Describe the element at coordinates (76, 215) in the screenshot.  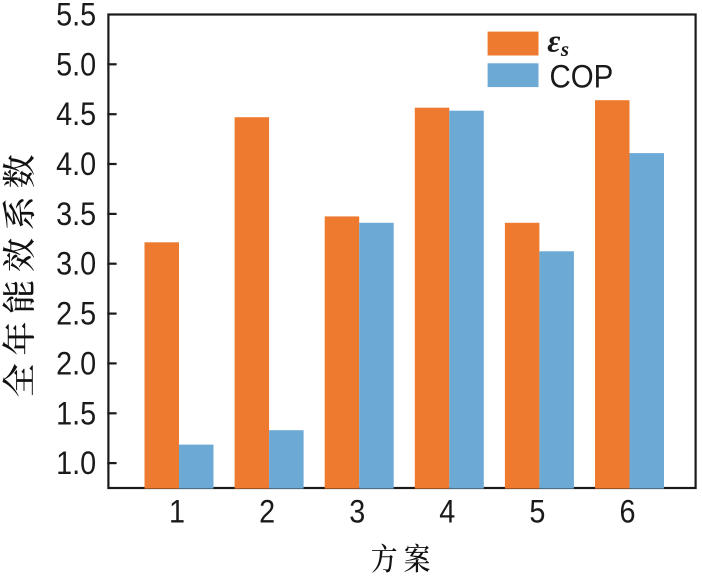
I see `svg-text: 3.5` at that location.